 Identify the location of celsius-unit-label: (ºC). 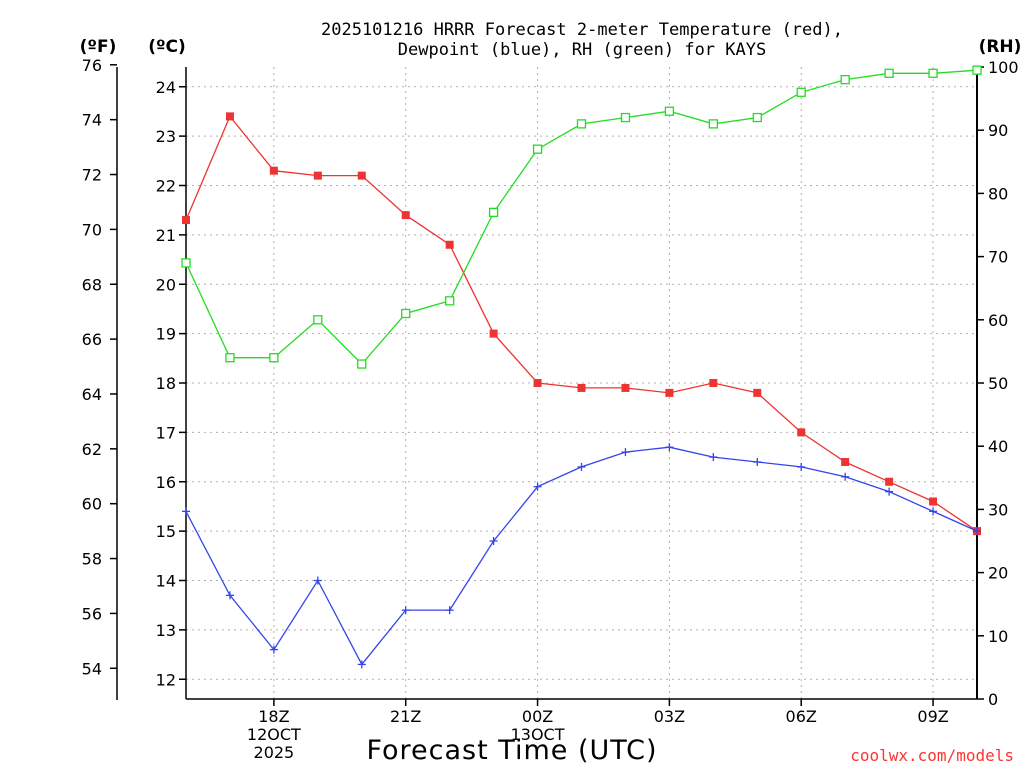
(167, 47).